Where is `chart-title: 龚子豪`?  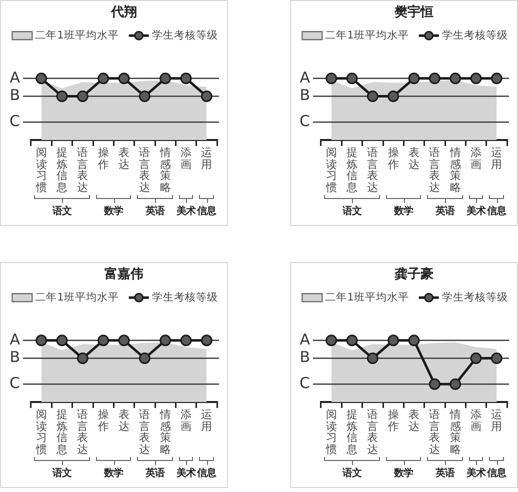 chart-title: 龚子豪 is located at coordinates (414, 274).